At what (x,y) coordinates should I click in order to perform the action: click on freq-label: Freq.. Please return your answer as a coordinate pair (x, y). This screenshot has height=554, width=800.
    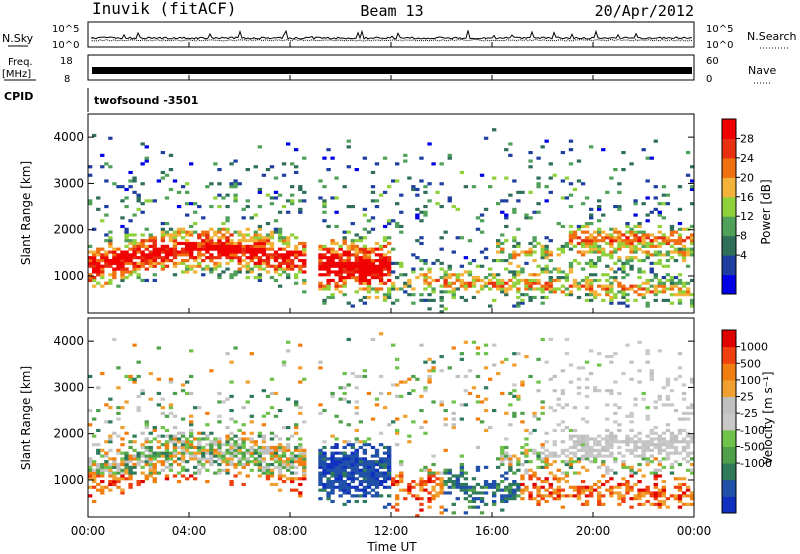
    Looking at the image, I should click on (20, 62).